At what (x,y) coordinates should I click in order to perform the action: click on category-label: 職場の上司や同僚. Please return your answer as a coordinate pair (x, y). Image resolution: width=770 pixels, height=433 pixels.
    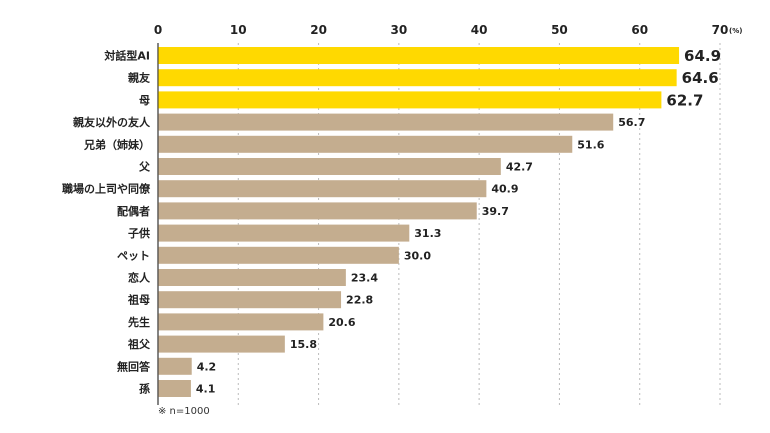
    Looking at the image, I should click on (106, 189).